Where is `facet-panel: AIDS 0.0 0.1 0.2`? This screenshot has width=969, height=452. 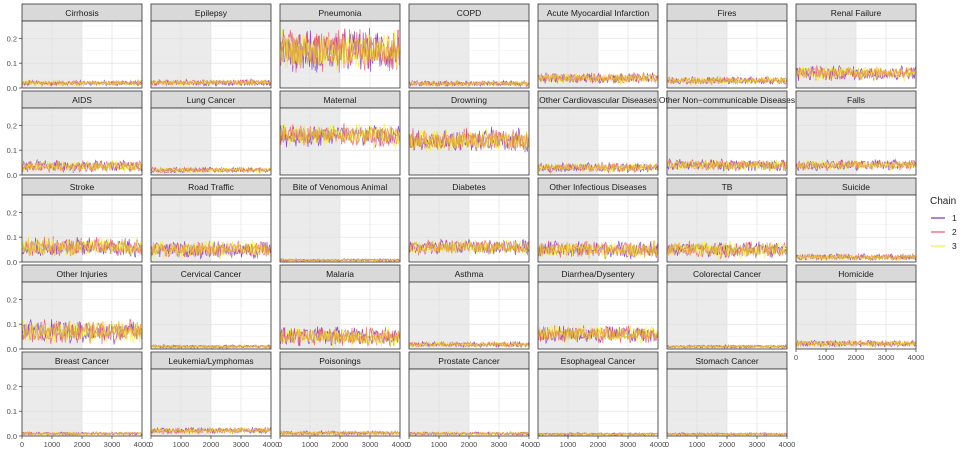
facet-panel: AIDS 0.0 0.1 0.2 is located at coordinates (75, 135).